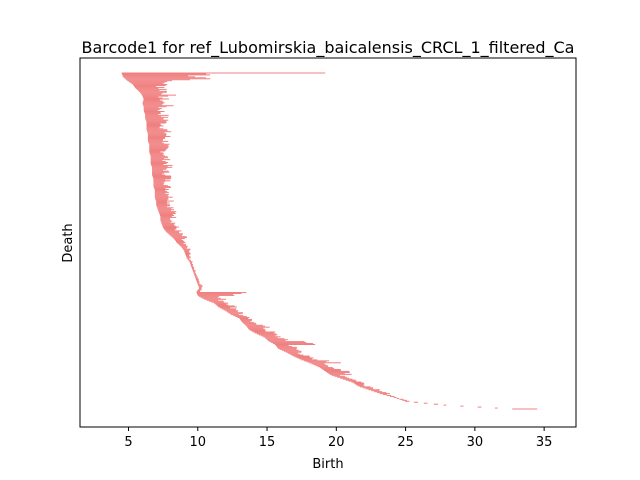 The width and height of the screenshot is (640, 480). What do you see at coordinates (197, 442) in the screenshot?
I see `x-tick-label: 10` at bounding box center [197, 442].